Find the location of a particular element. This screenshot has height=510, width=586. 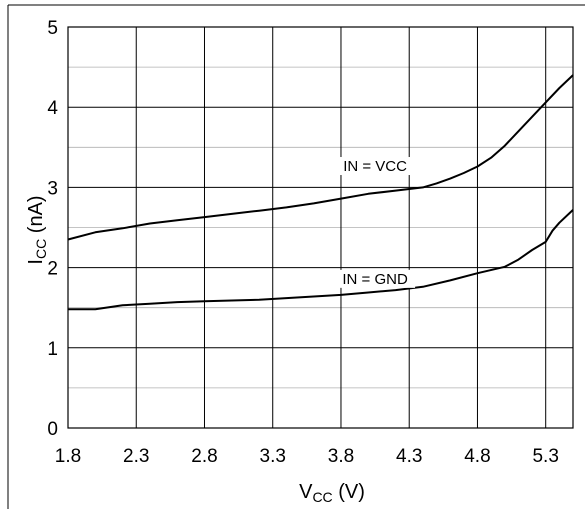

x-tick-label: 5.3 is located at coordinates (545, 456).